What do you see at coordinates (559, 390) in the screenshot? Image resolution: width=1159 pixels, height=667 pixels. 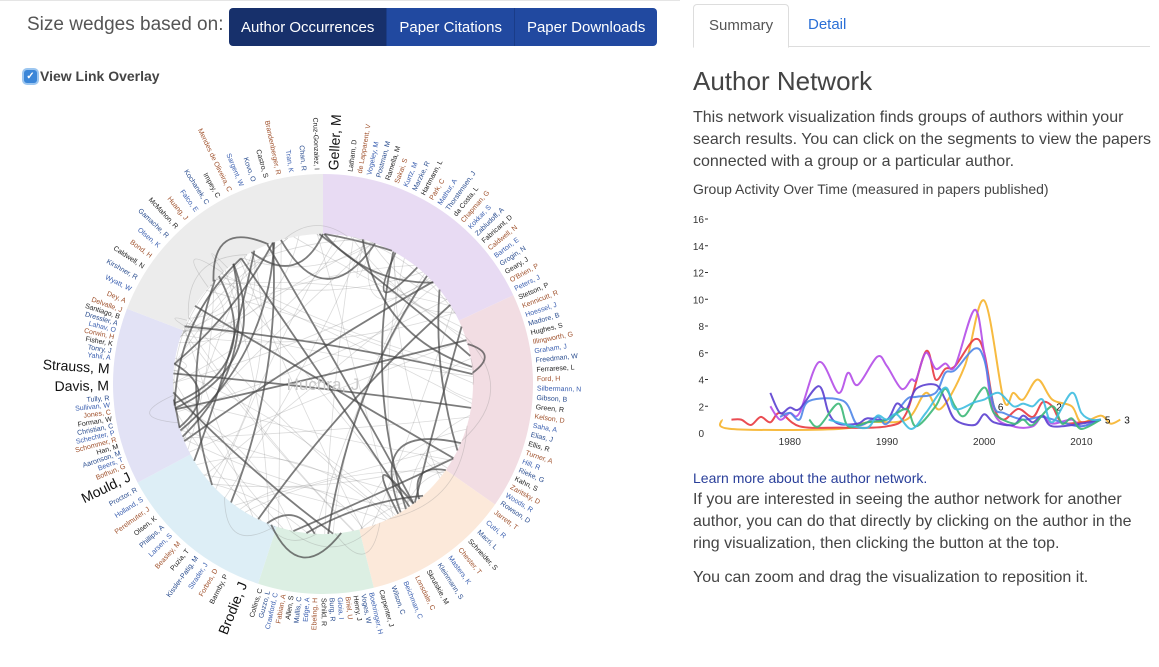 I see `author-label: Silbermann, N` at bounding box center [559, 390].